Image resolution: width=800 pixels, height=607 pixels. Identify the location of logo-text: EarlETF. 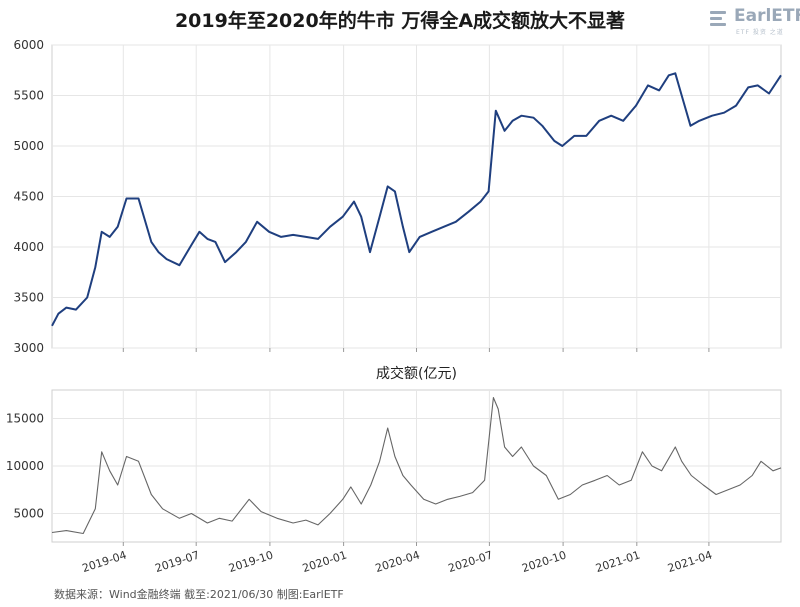
(767, 16).